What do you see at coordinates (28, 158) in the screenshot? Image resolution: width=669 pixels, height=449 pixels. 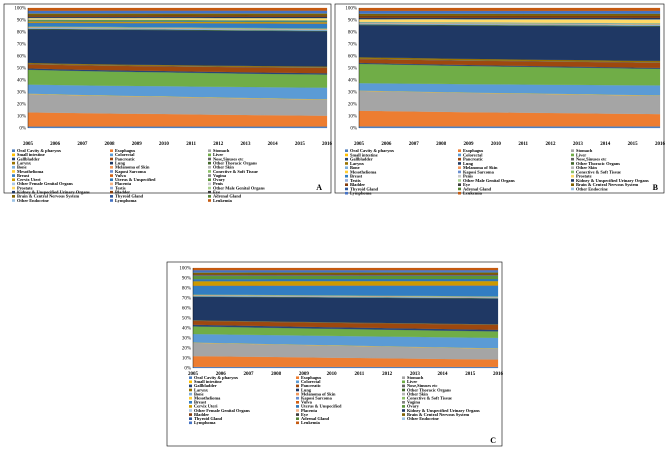 I see `panel-a-legend-label: Gallbladder` at bounding box center [28, 158].